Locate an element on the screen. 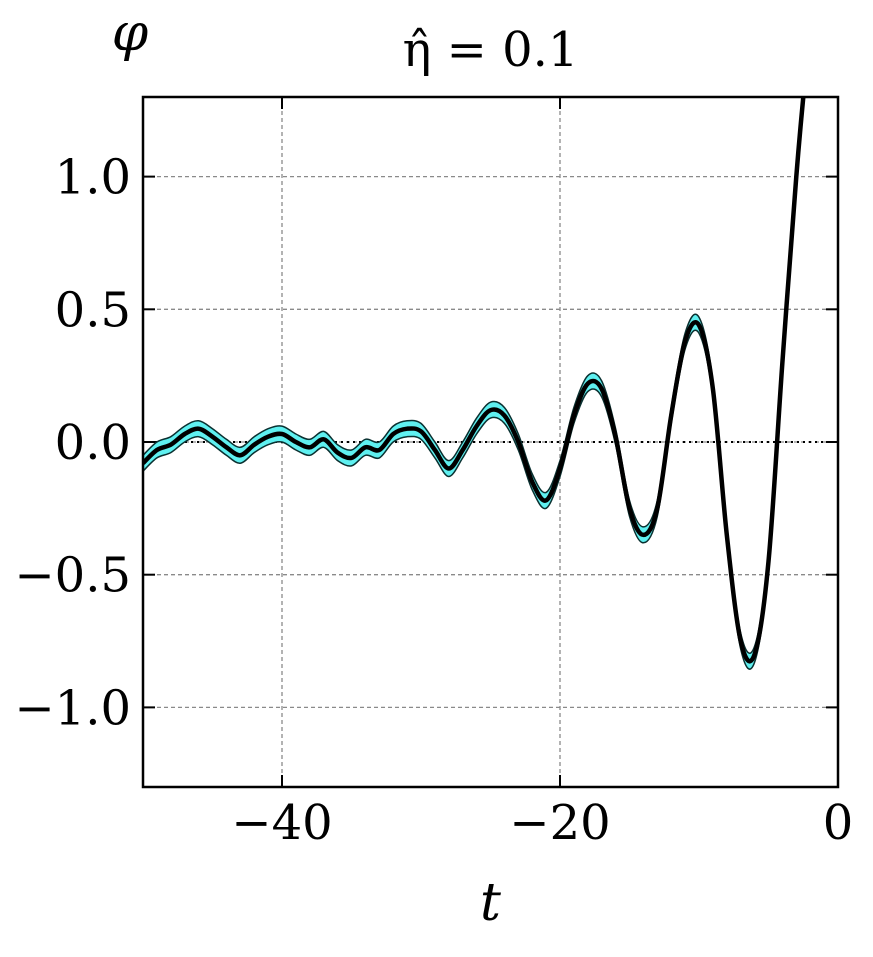  y-tick-label: 1.0 is located at coordinates (93, 178).